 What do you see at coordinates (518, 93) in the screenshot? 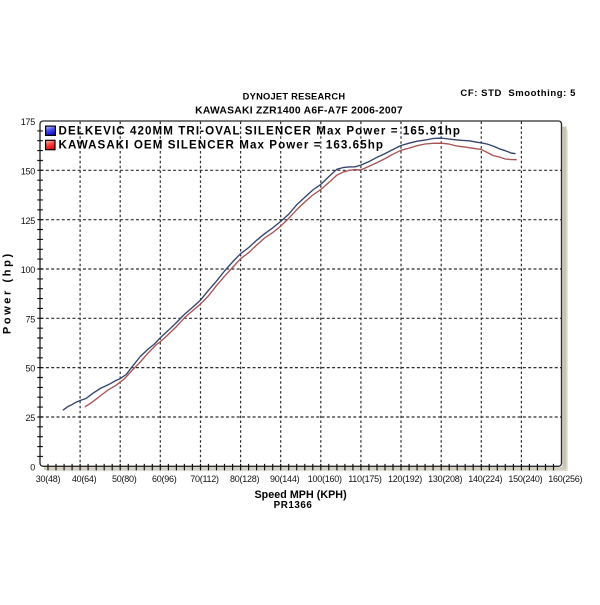
I see `svg-text: CF: STD Smoothing: 5` at bounding box center [518, 93].